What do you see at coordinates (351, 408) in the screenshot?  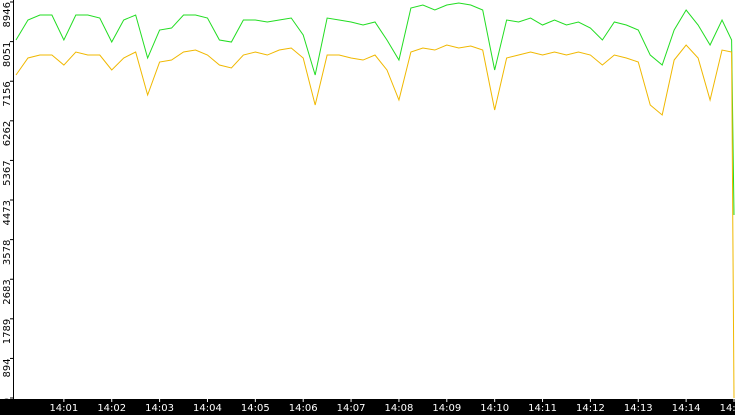 I see `x-tick-label: 14:07` at bounding box center [351, 408].